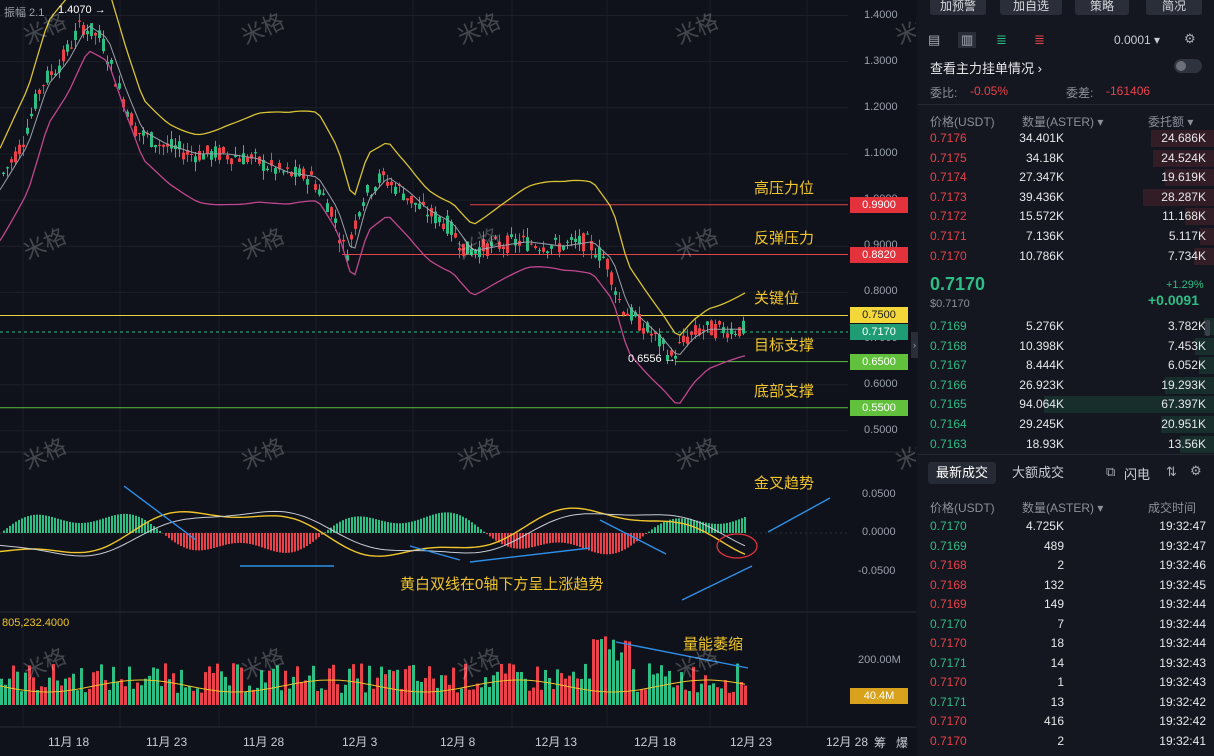  I want to click on annotation-arrow, so click(682, 655).